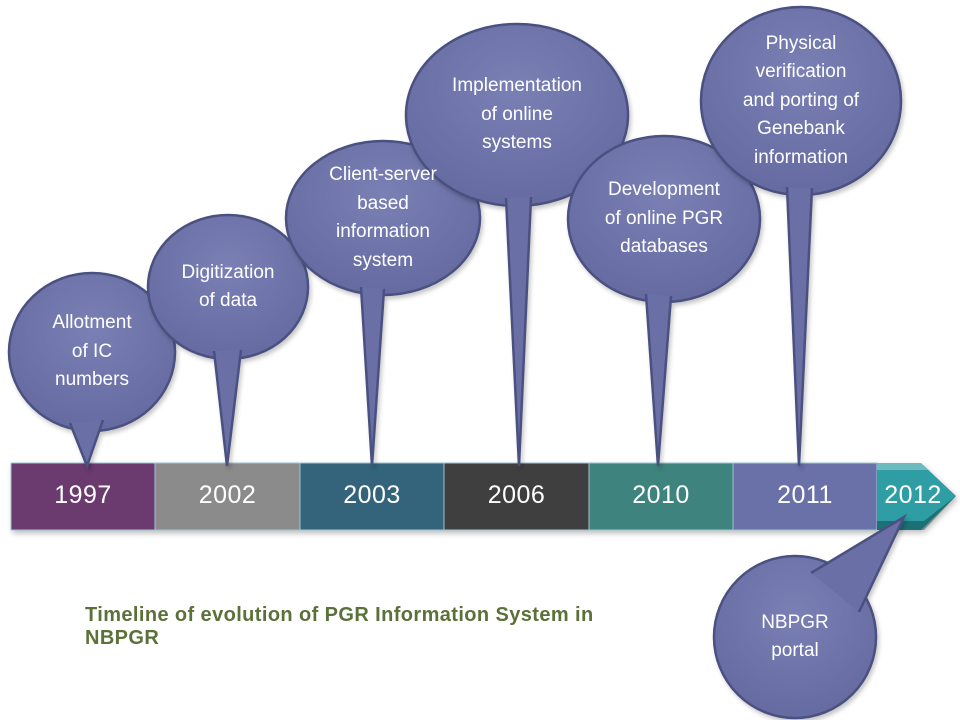  Describe the element at coordinates (518, 331) in the screenshot. I see `balloon-4-tail` at that location.